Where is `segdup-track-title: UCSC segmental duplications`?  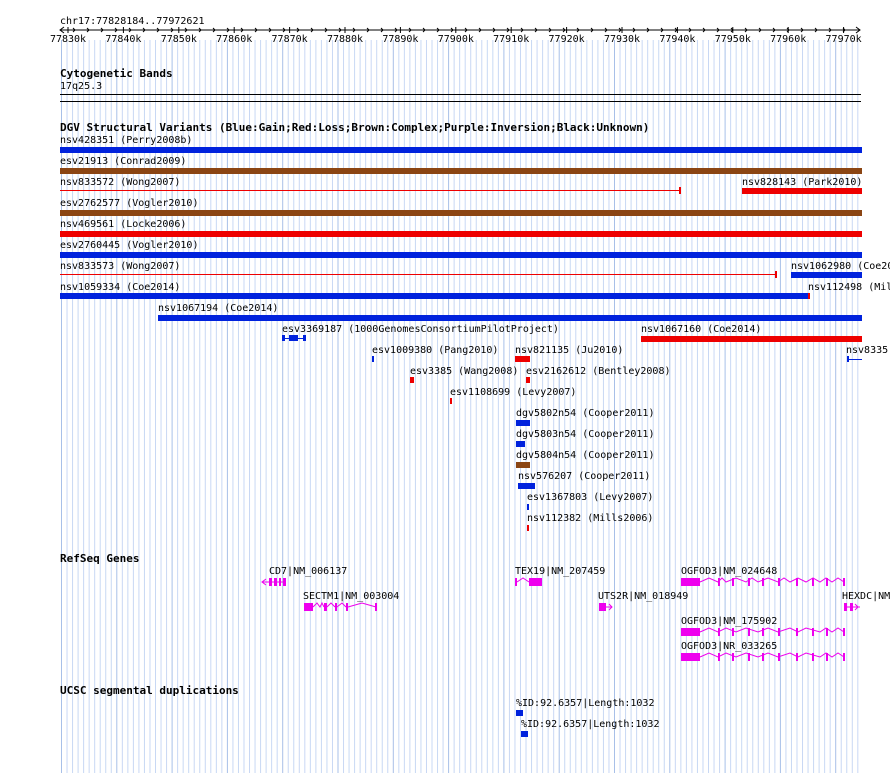
segdup-track-title: UCSC segmental duplications is located at coordinates (149, 690).